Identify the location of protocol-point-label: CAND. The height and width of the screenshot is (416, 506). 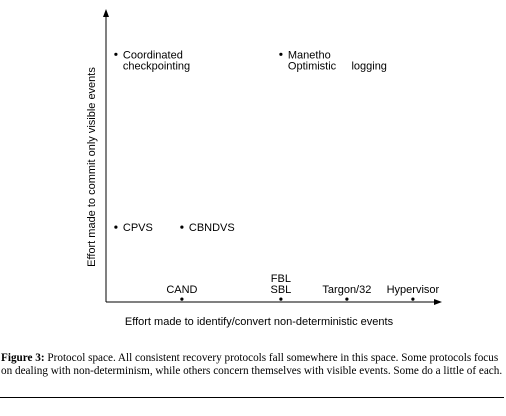
(181, 290).